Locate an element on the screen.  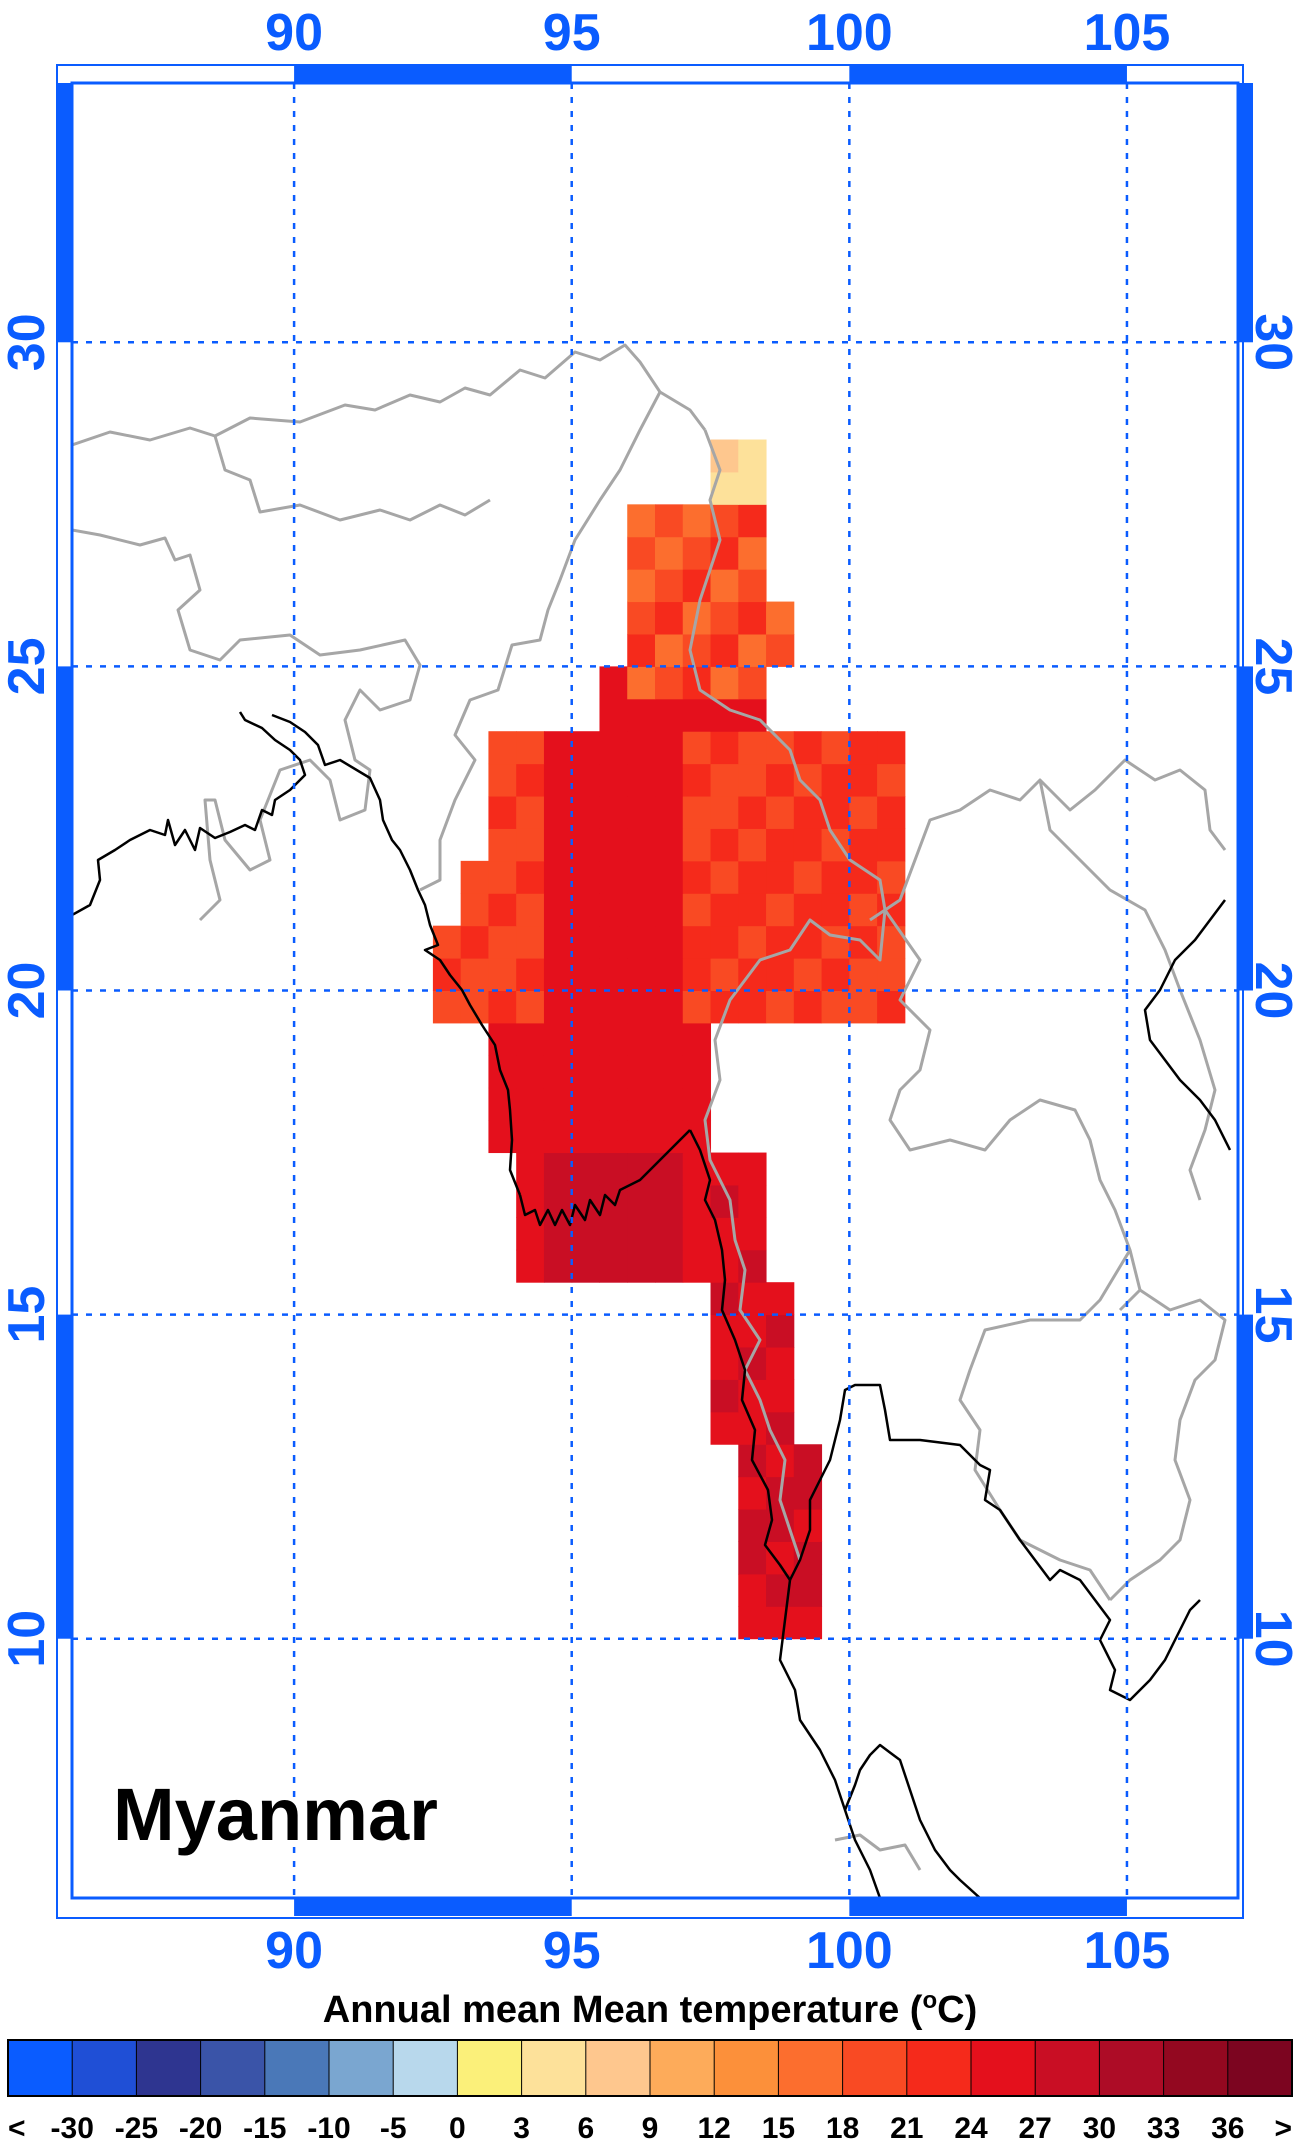
colorbar-tick-label: 21 is located at coordinates (906, 2128).